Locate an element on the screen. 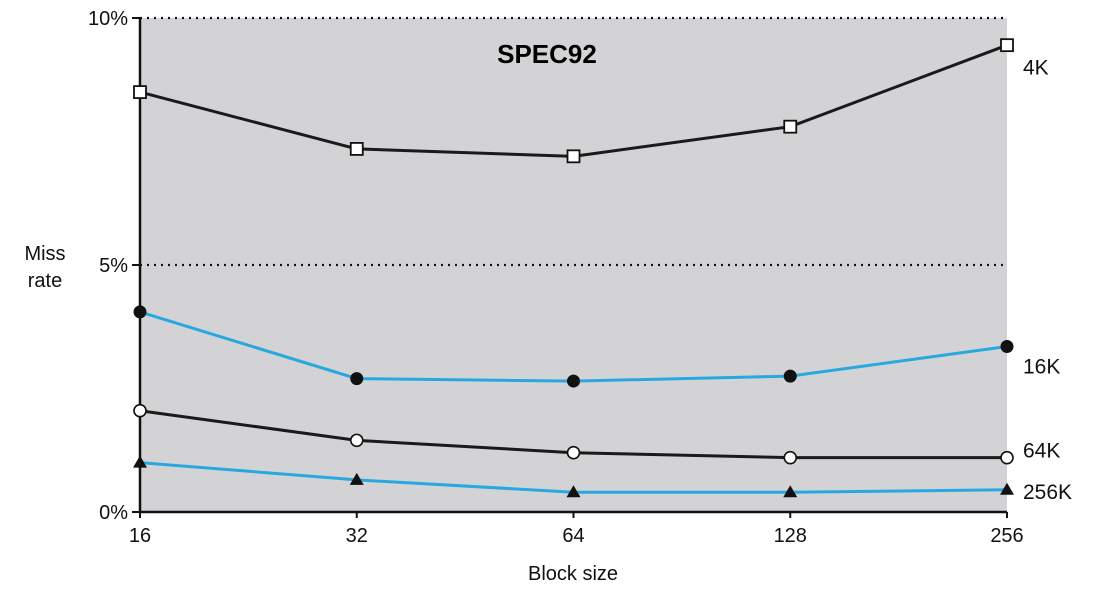 The height and width of the screenshot is (590, 1093). series-16K: 16K is located at coordinates (596, 346).